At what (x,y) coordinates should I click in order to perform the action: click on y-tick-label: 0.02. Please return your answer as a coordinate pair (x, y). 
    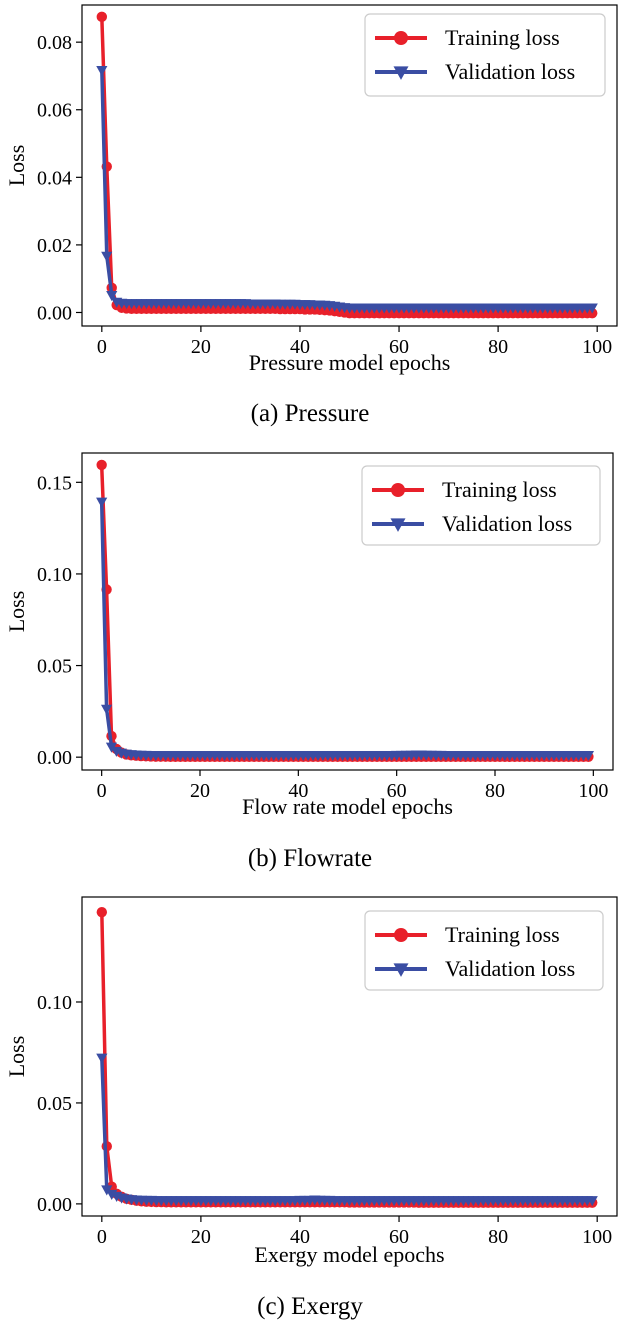
    Looking at the image, I should click on (54, 246).